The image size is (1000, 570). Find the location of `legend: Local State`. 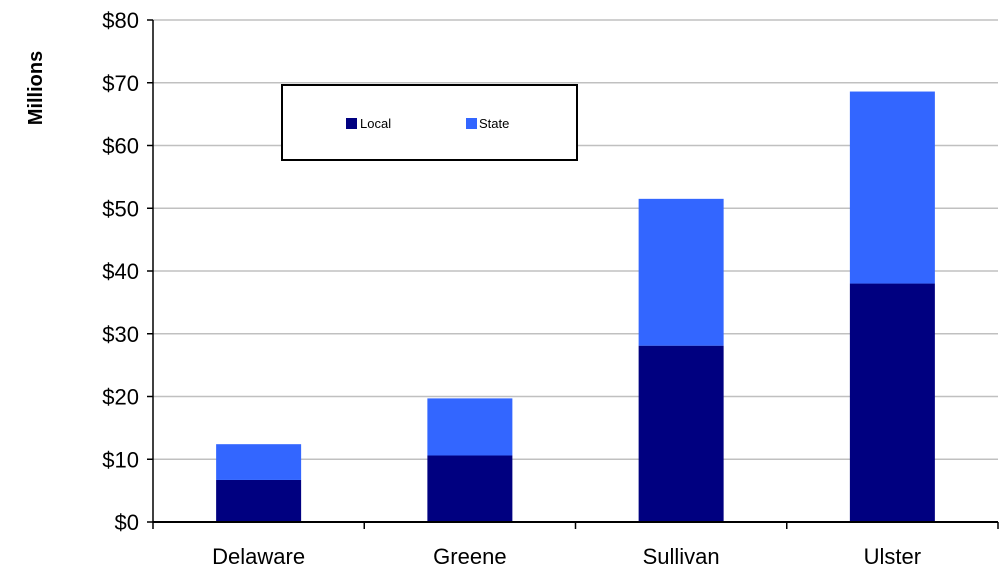

legend: Local State is located at coordinates (429, 122).